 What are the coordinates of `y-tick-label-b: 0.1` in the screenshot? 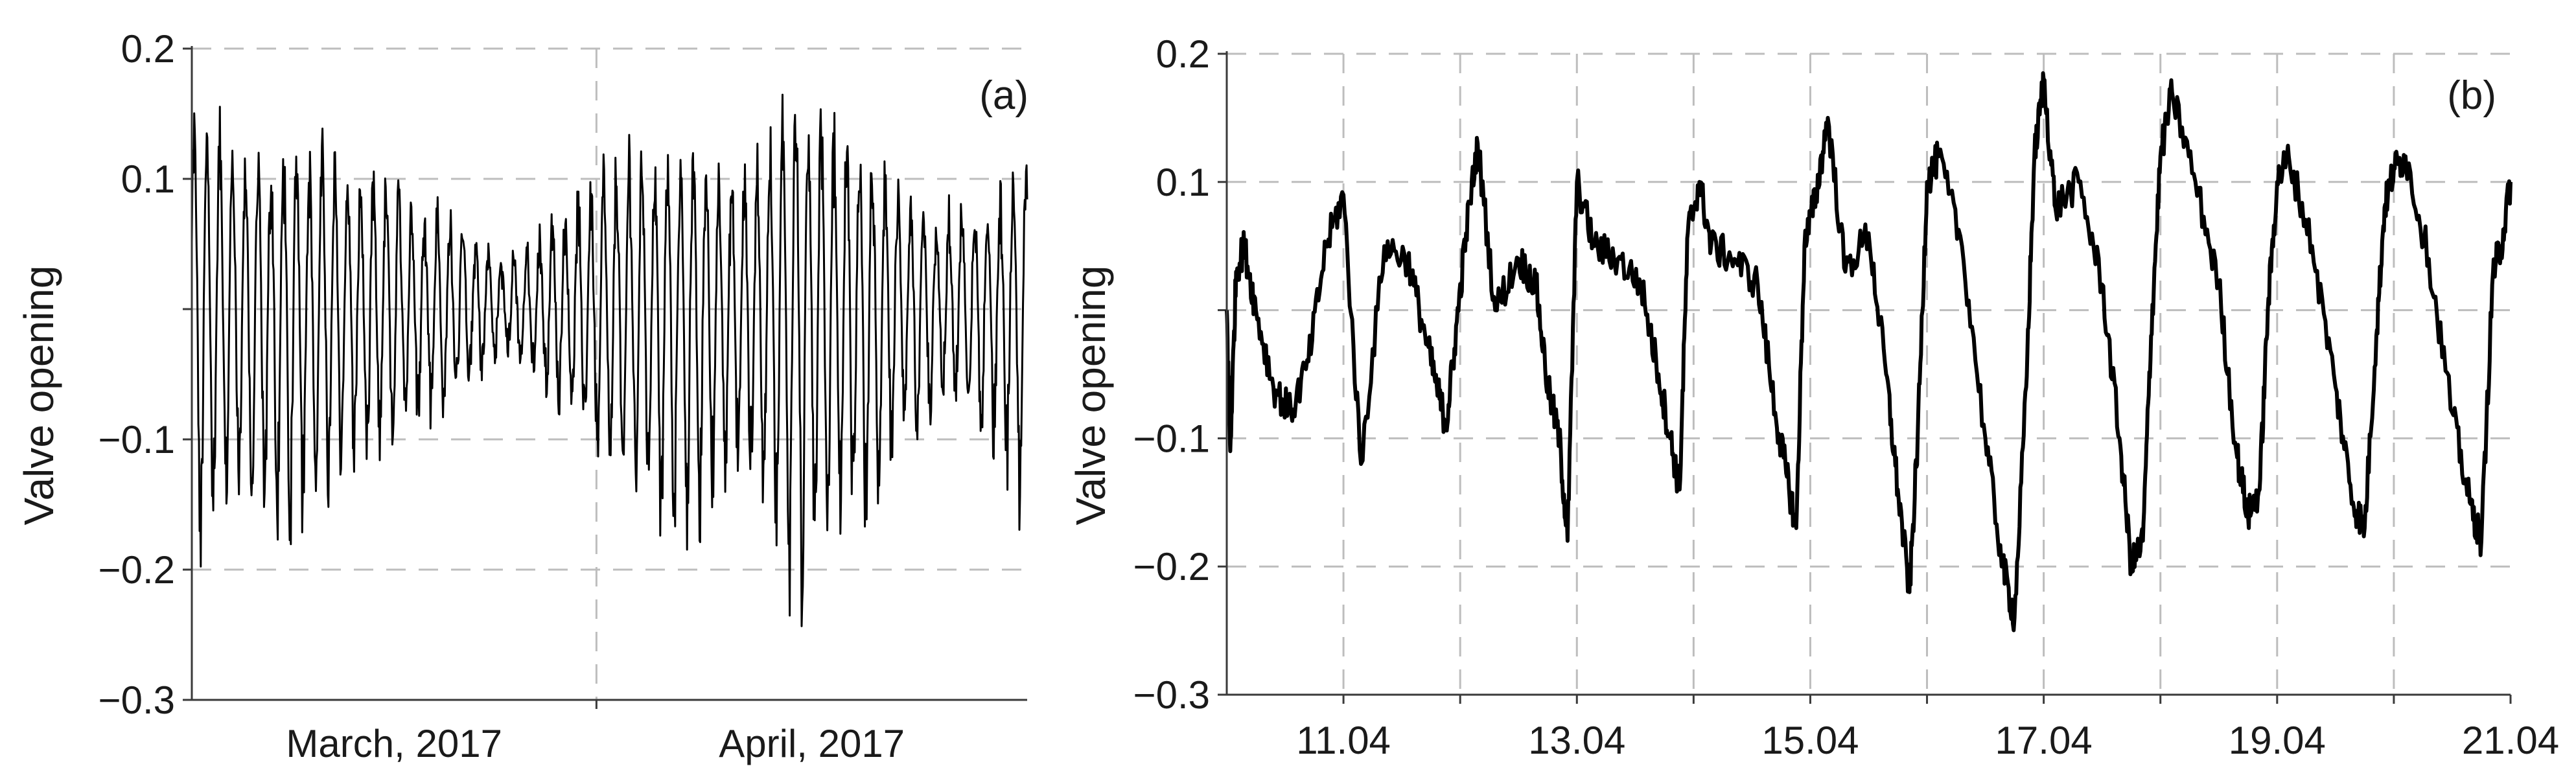 It's located at (1183, 183).